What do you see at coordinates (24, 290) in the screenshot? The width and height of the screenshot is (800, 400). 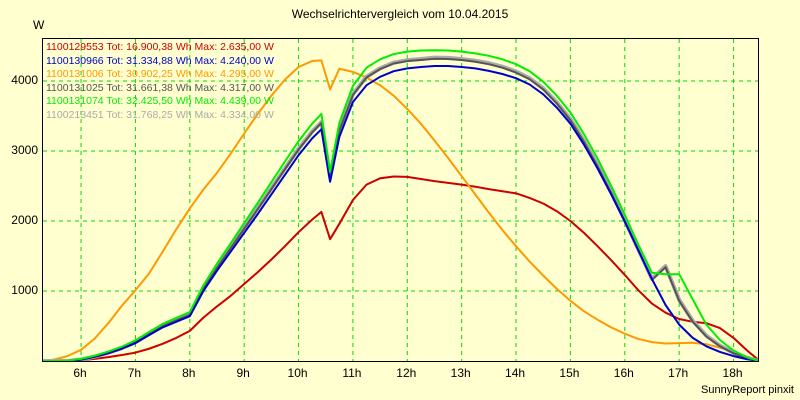 I see `y-tick-1000: 1000` at bounding box center [24, 290].